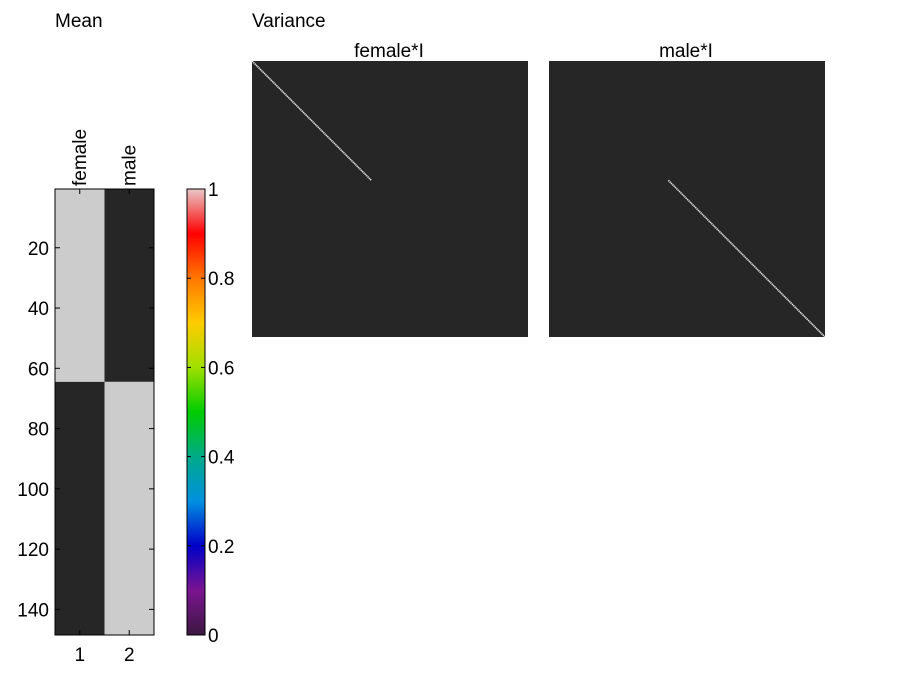 This screenshot has height=675, width=900. What do you see at coordinates (213, 190) in the screenshot?
I see `colorbar-tick-label: 1` at bounding box center [213, 190].